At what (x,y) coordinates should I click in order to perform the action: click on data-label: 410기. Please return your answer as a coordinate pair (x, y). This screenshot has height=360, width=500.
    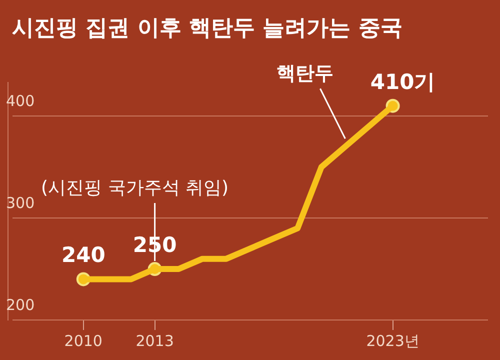
    Looking at the image, I should click on (403, 82).